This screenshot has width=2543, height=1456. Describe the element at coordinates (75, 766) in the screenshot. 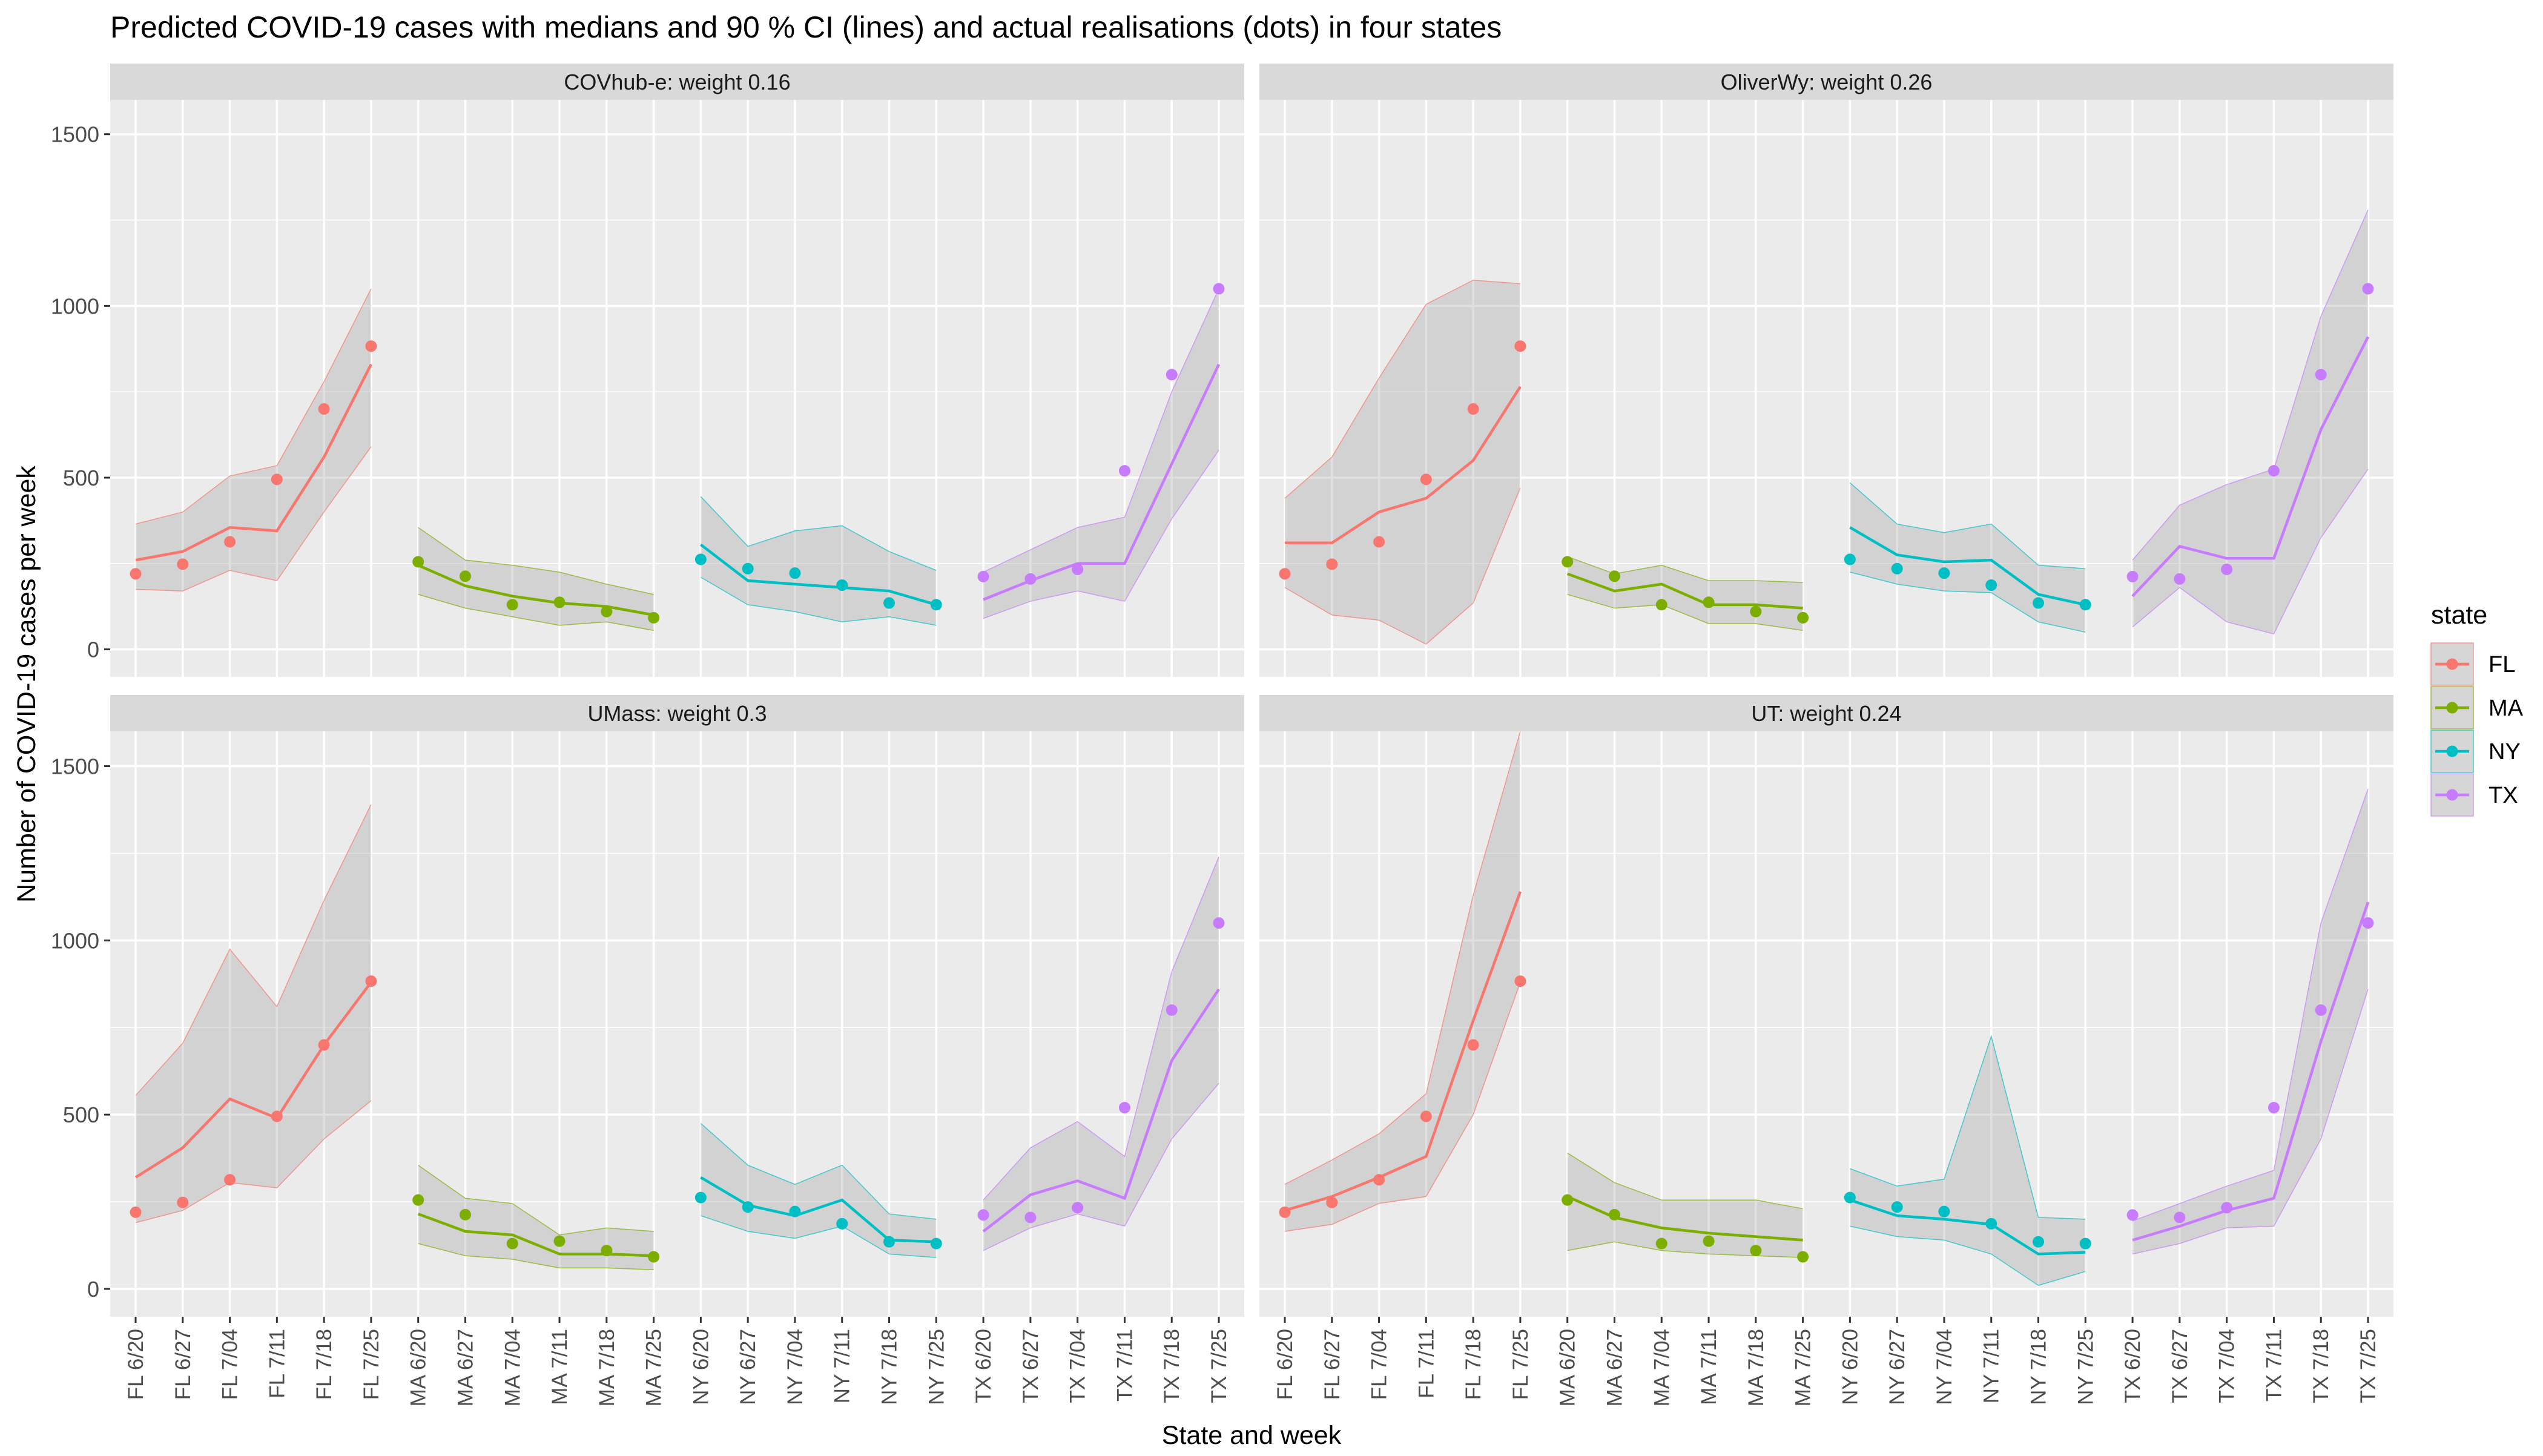

I see `y-tick-label: 1500` at that location.